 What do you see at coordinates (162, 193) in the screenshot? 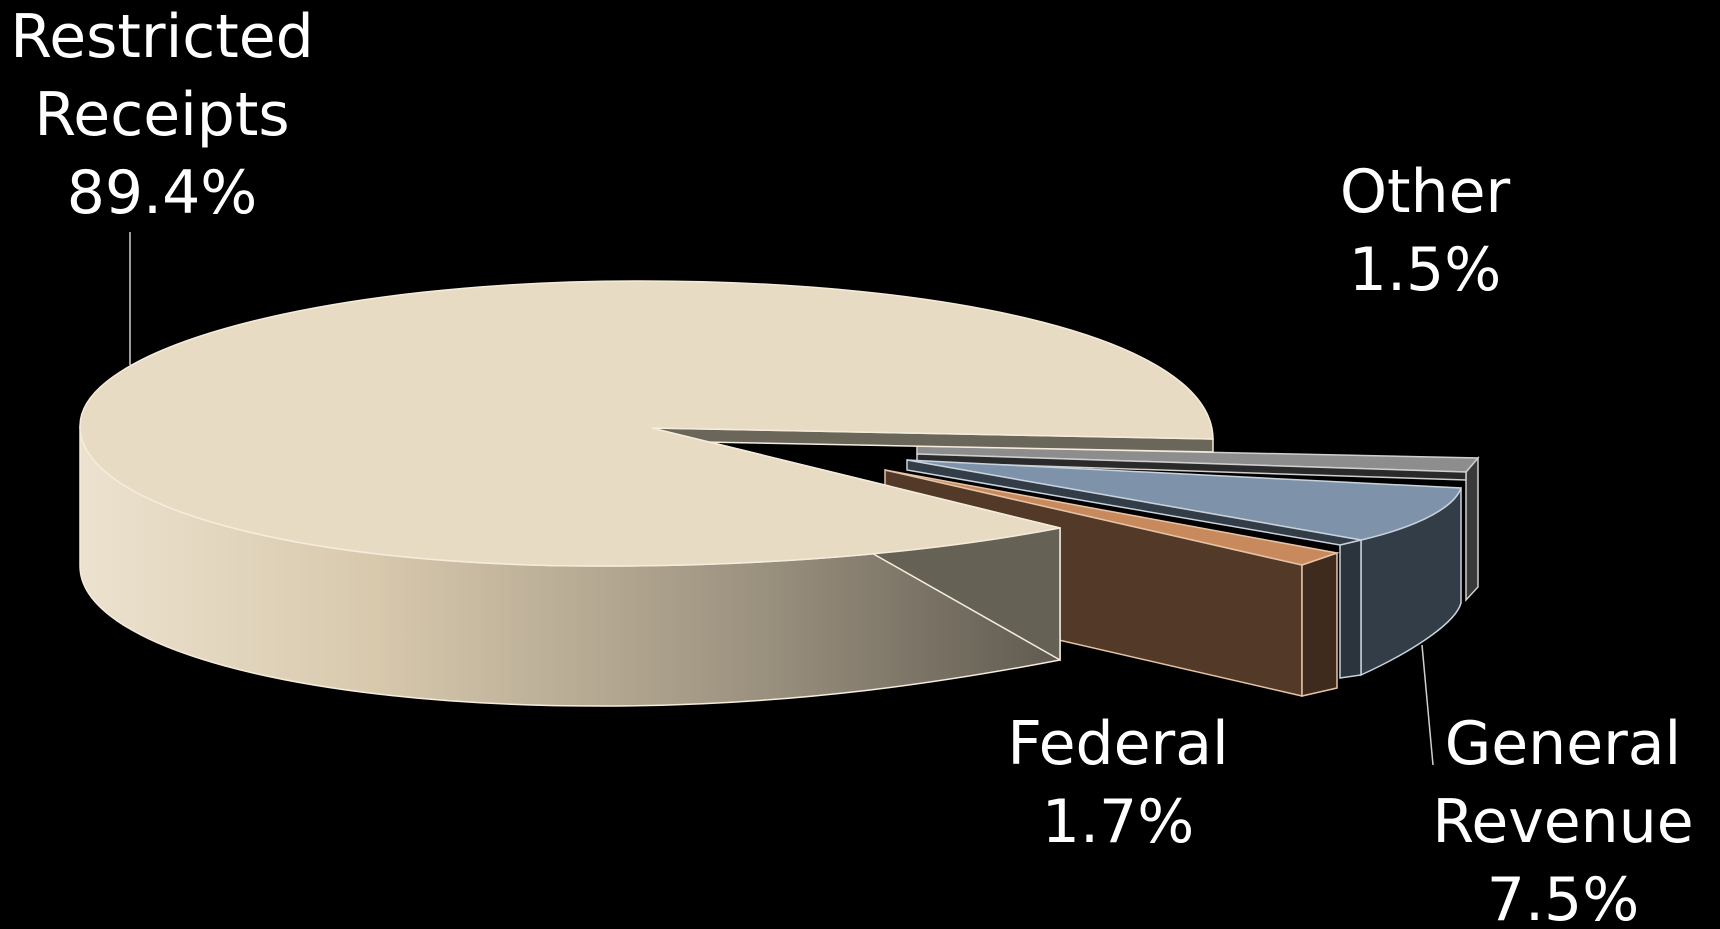
I see `label-restricted-pct: 89.4%` at bounding box center [162, 193].